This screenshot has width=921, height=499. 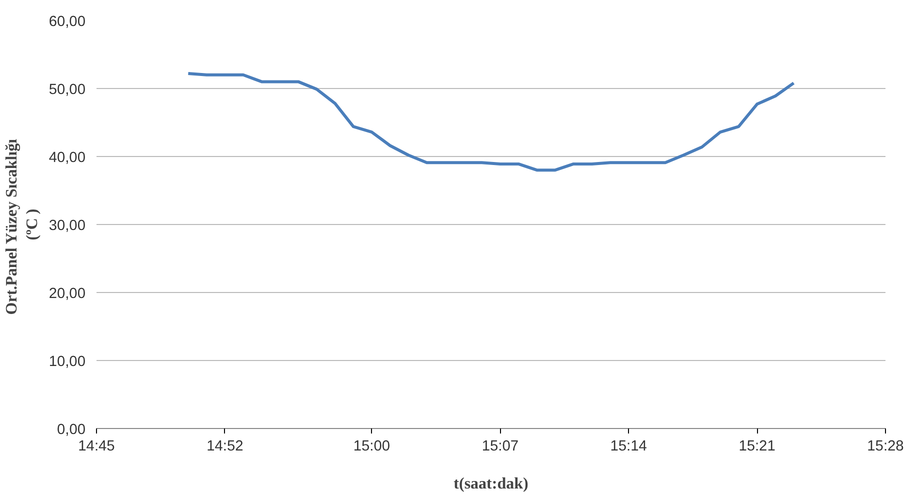 What do you see at coordinates (628, 446) in the screenshot?
I see `x-tick-label: 15:14` at bounding box center [628, 446].